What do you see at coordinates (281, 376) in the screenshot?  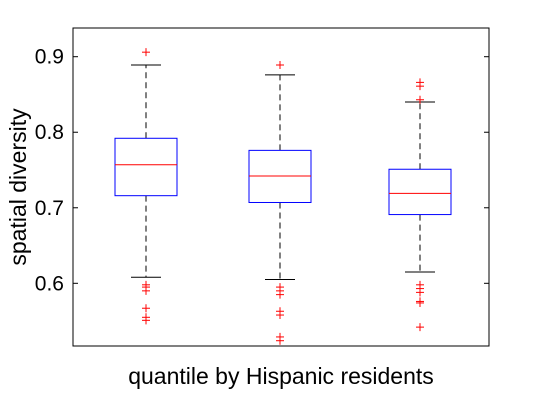 I see `x-axis-label: quantile by Hispanic residents` at bounding box center [281, 376].